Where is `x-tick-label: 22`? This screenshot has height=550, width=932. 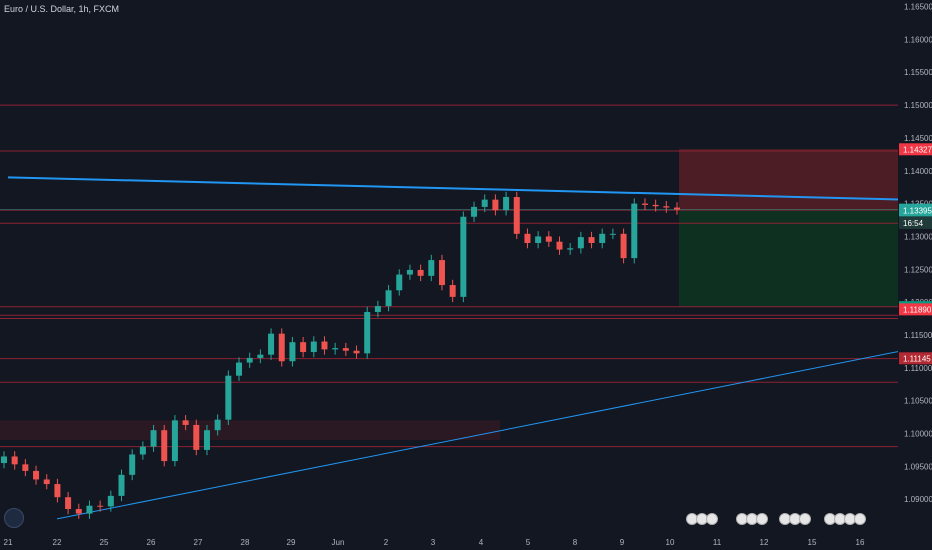 x-tick-label: 22 is located at coordinates (57, 542).